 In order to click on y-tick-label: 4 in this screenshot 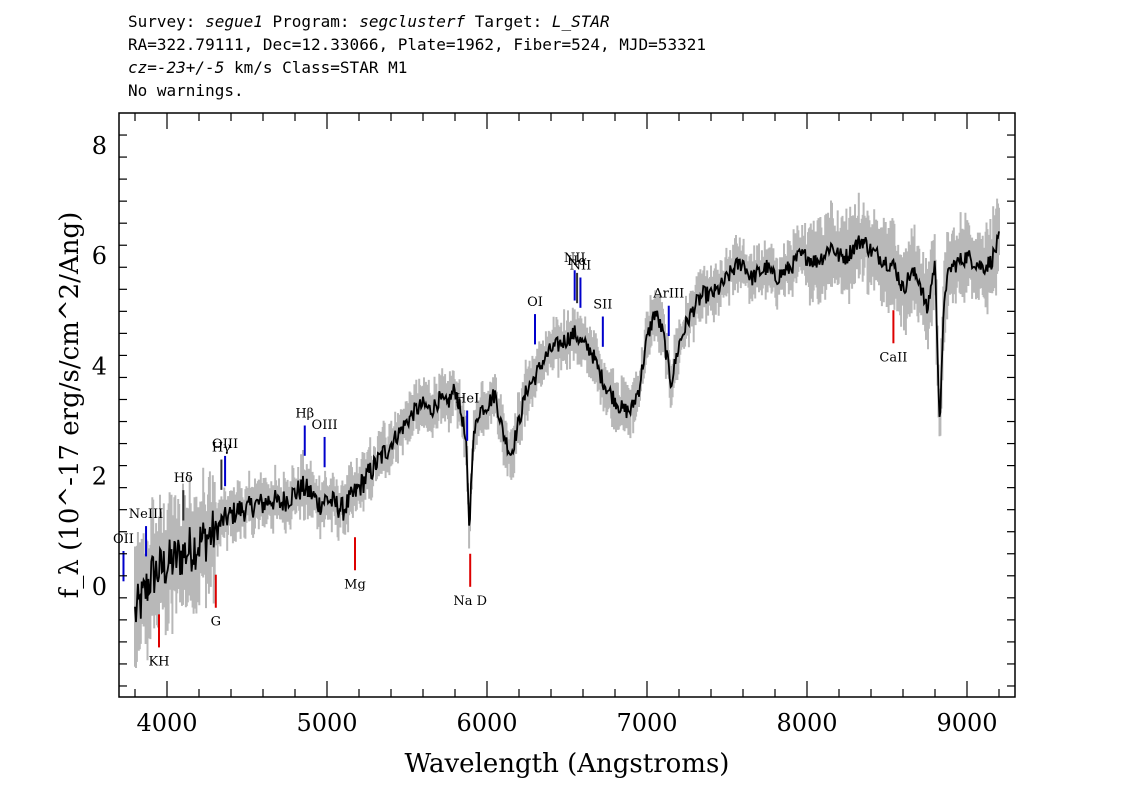, I will do `click(99, 366)`.